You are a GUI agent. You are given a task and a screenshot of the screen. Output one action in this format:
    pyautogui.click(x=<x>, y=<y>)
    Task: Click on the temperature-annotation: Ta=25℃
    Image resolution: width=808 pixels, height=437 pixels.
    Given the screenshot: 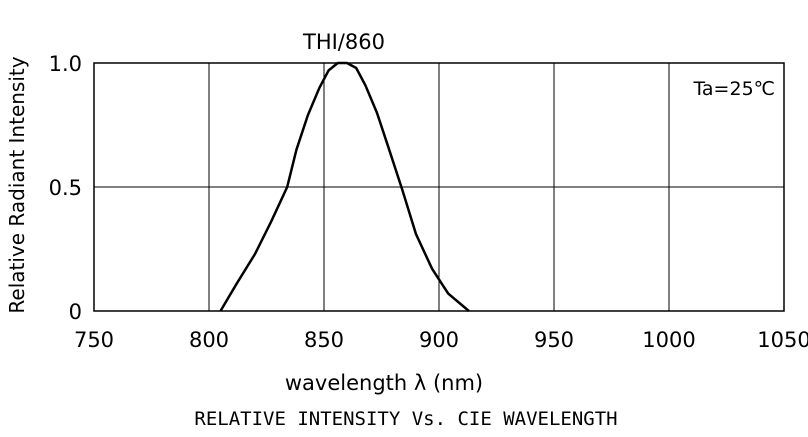 What is the action you would take?
    pyautogui.click(x=733, y=89)
    